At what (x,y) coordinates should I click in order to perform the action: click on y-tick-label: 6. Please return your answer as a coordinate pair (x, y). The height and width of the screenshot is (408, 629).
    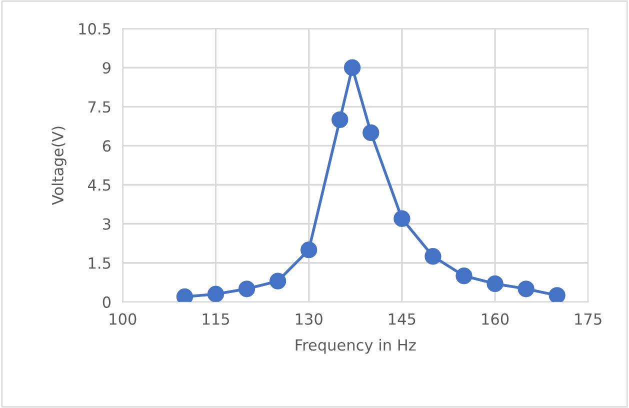
    Looking at the image, I should click on (106, 146).